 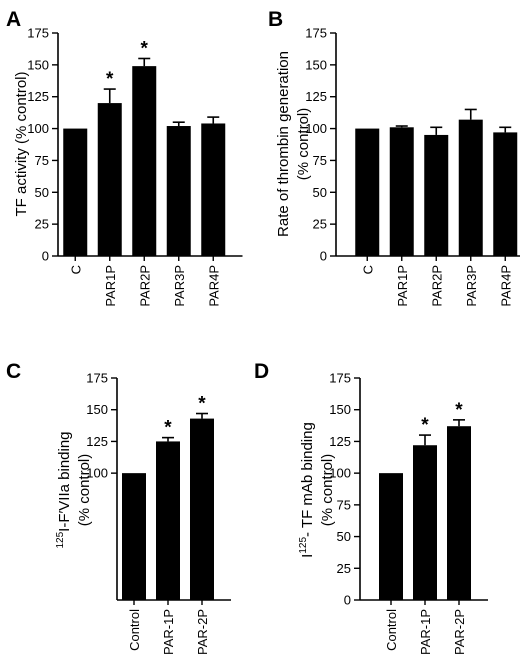 What do you see at coordinates (307, 479) in the screenshot?
I see `y-axis-label-part: - TF mAb binding` at bounding box center [307, 479].